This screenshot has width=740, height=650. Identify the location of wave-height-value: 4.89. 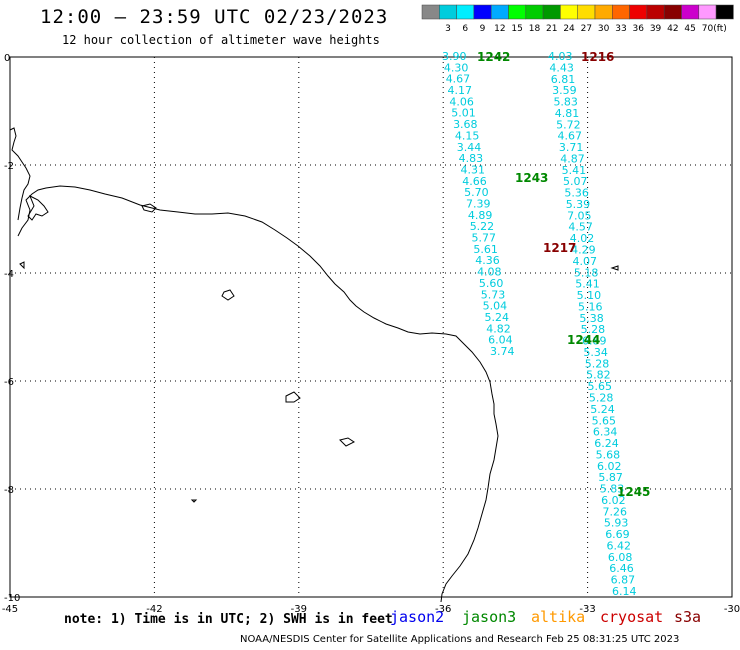
(480, 215).